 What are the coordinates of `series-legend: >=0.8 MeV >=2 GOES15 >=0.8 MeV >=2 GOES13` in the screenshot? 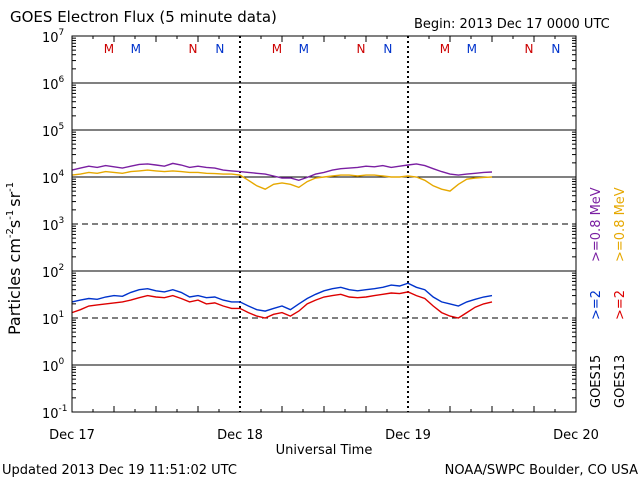 It's located at (608, 297).